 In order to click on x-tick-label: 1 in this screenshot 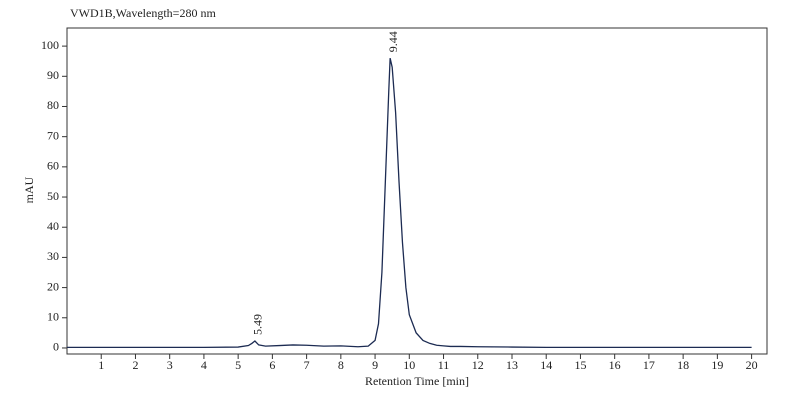, I will do `click(101, 365)`.